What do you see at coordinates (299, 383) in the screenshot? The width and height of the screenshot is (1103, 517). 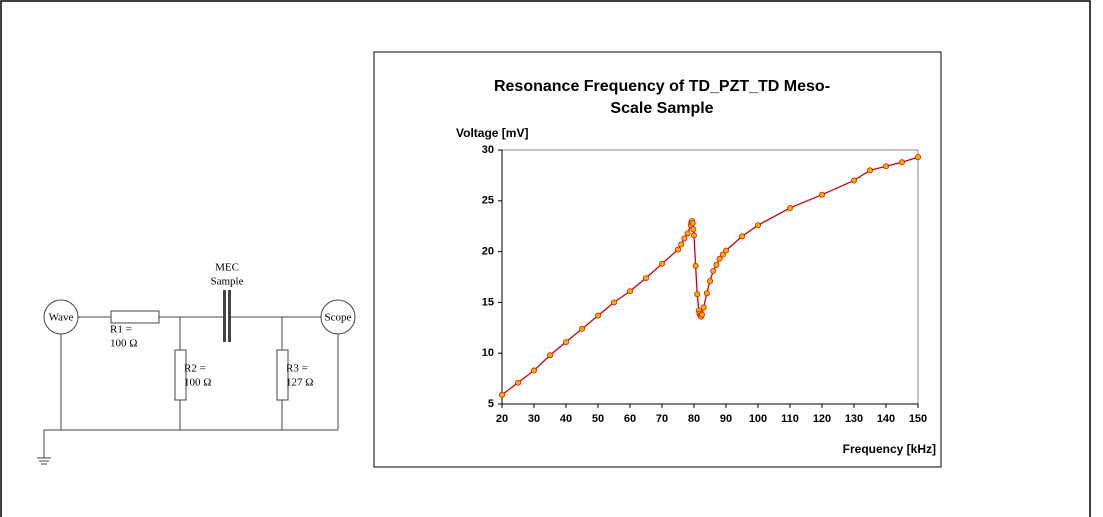 I see `r3-label: 127 Ω` at bounding box center [299, 383].